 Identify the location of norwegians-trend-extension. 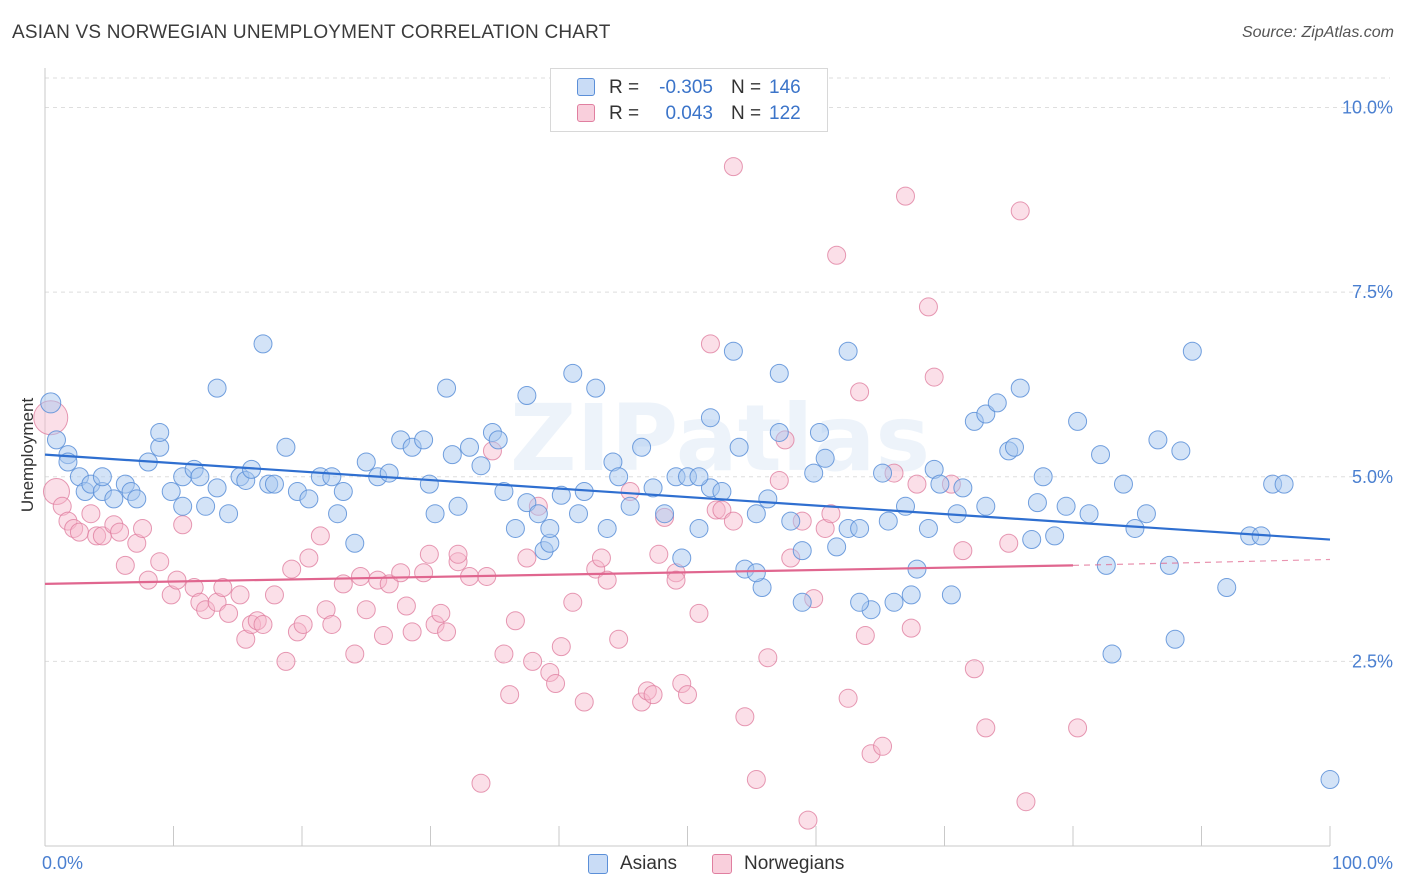
(1201, 562).